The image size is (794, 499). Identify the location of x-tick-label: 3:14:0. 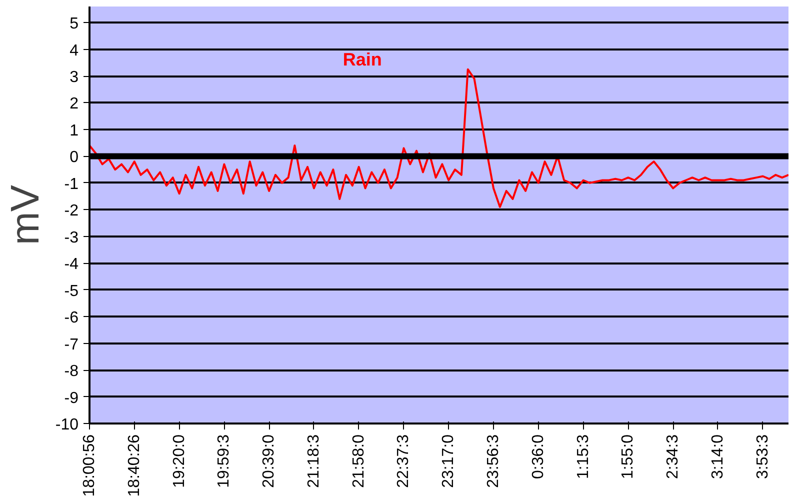
(717, 456).